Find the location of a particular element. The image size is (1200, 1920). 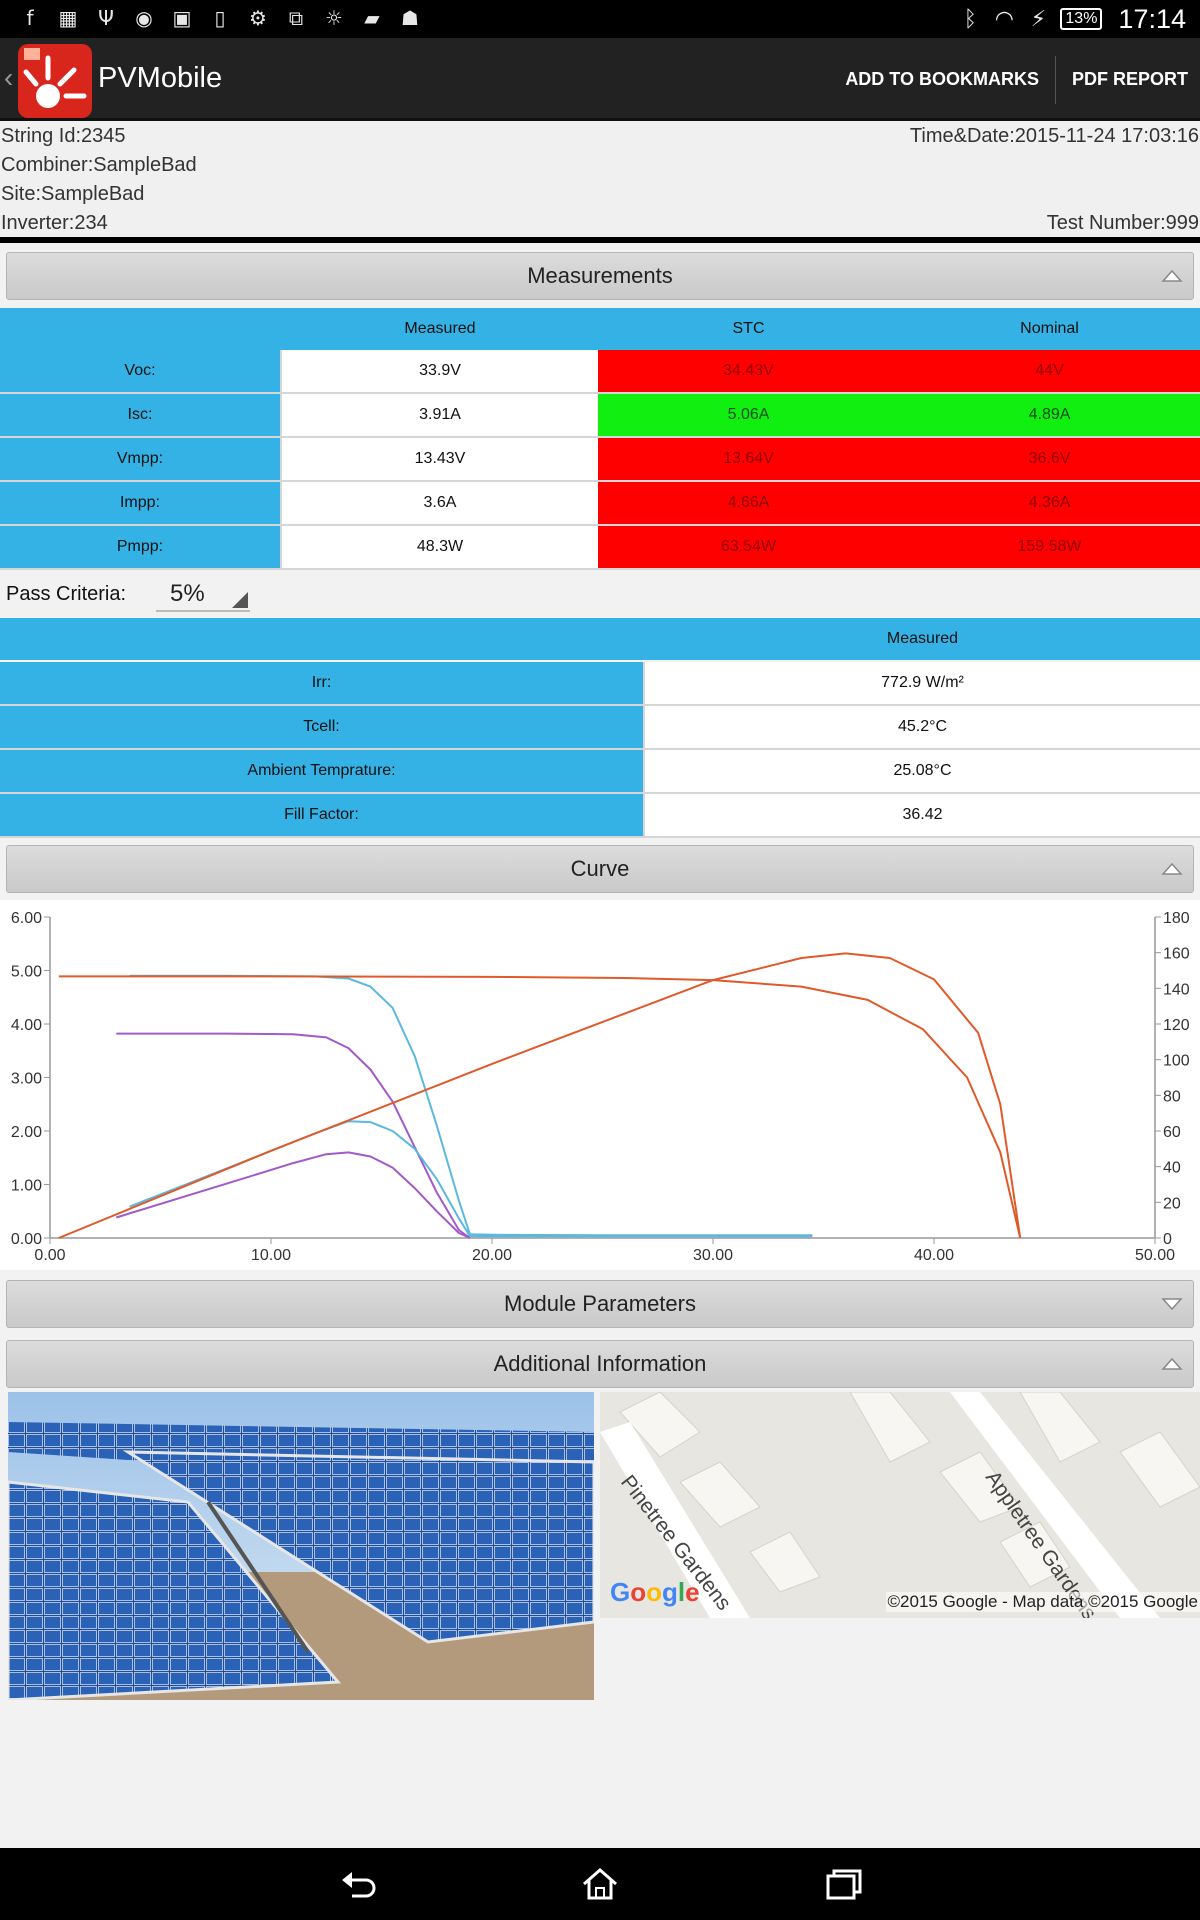

android-icon: ☗ is located at coordinates (410, 18).